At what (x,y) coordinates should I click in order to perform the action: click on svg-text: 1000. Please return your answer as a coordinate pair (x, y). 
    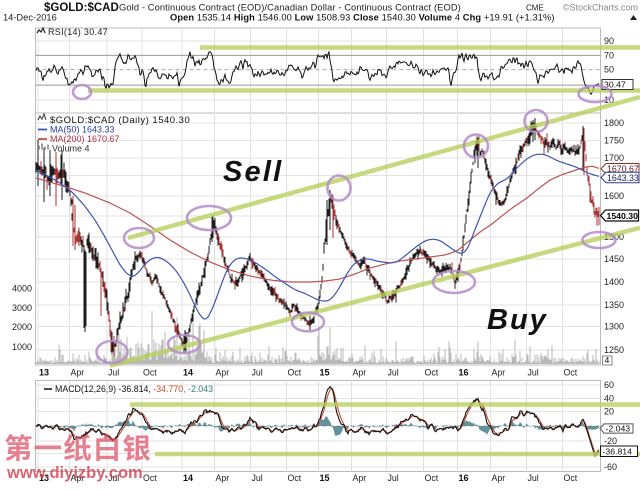
    Looking at the image, I should click on (22, 347).